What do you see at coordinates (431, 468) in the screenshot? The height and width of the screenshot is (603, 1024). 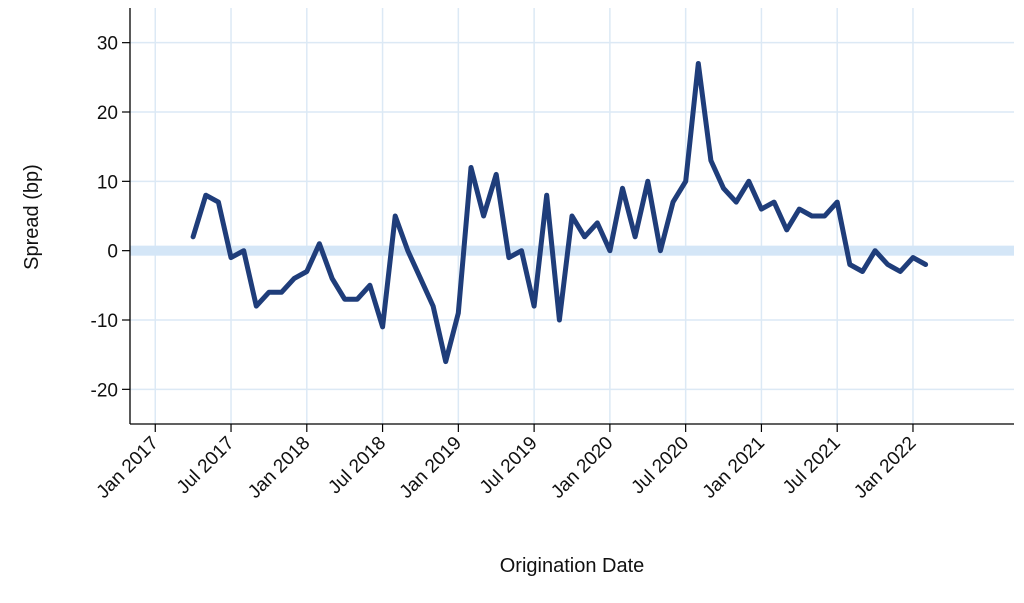 I see `x-tick-label: Jan 2019` at bounding box center [431, 468].